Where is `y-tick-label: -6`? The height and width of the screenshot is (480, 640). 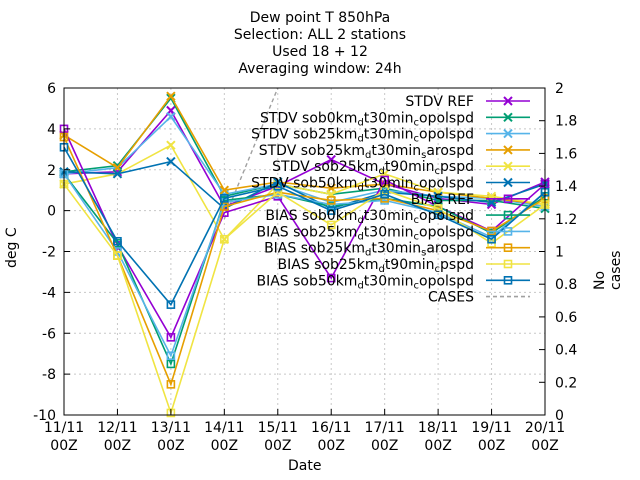 y-tick-label: -6 is located at coordinates (49, 334).